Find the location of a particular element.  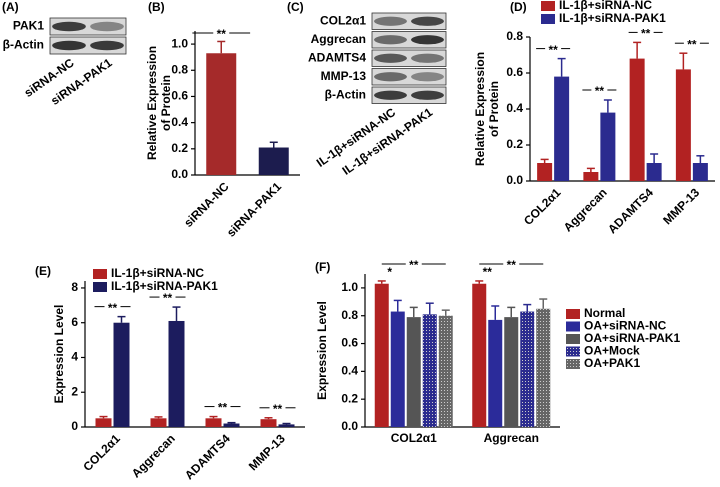

x-tick-label: siRNA-PAK1 is located at coordinates (254, 209).